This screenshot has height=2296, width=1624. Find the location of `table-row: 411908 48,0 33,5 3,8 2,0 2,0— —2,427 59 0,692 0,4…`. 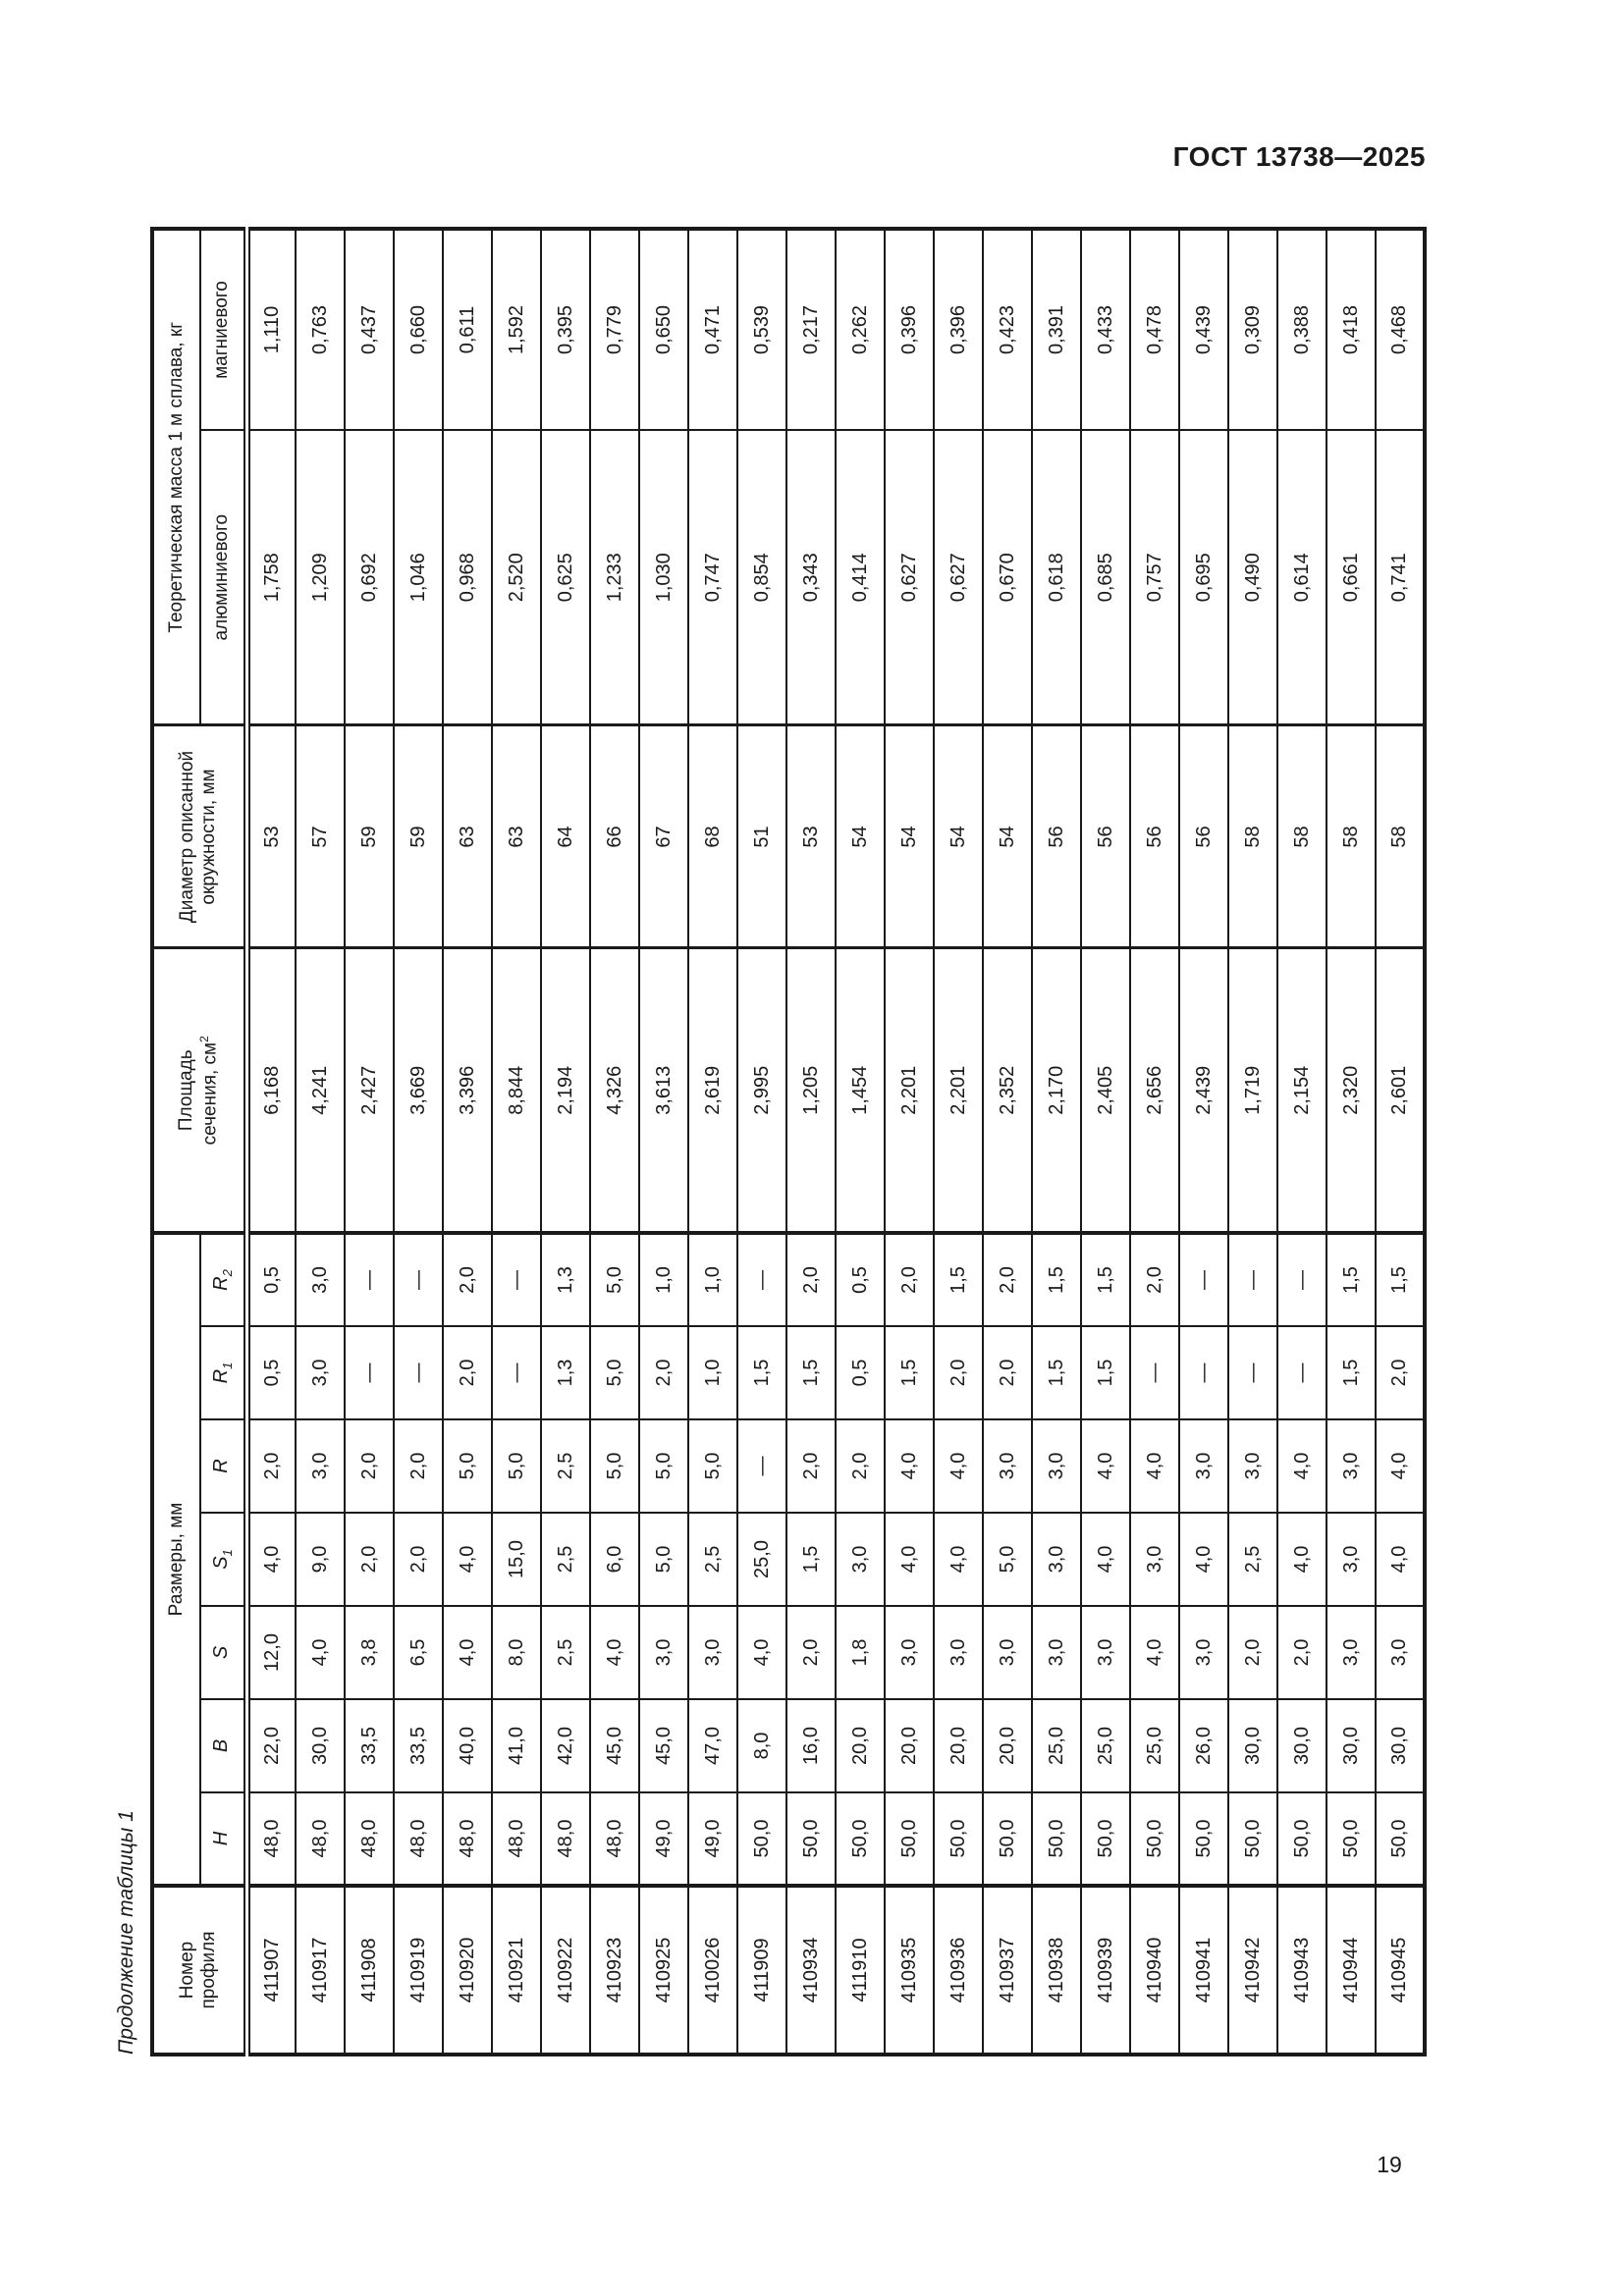

table-row: 411908 48,0 33,5 3,8 2,0 2,0— —2,427 59 0,692 0,4… is located at coordinates (369, 1142).